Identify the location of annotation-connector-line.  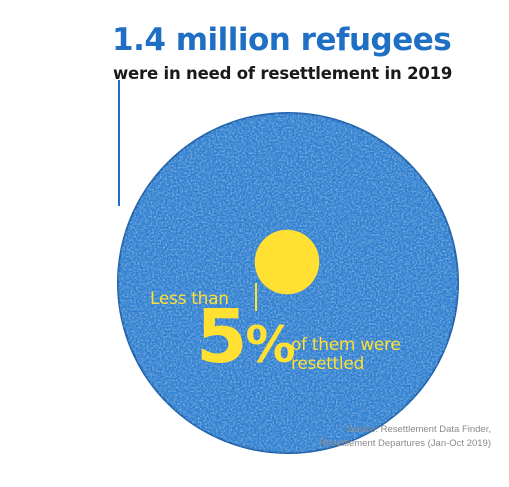
(256, 297).